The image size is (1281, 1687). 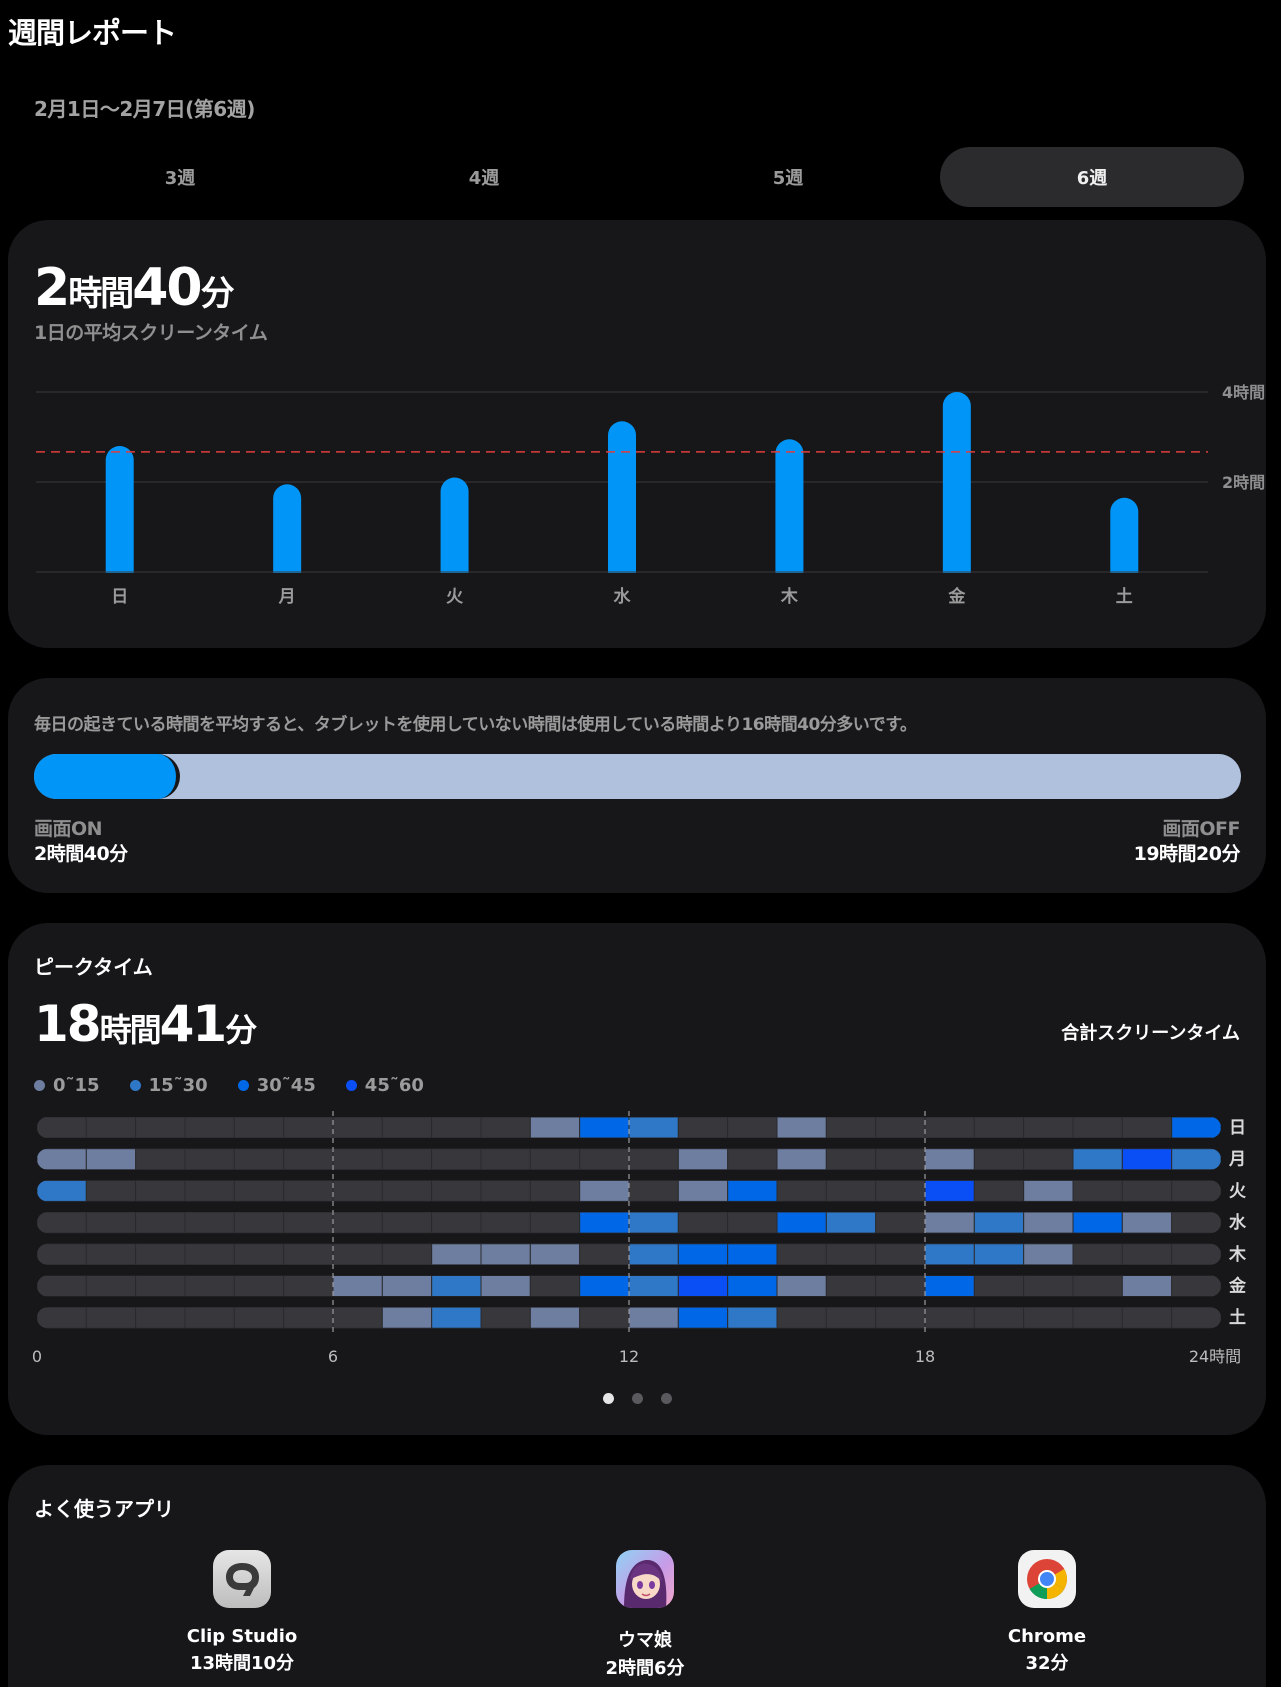 What do you see at coordinates (1201, 829) in the screenshot?
I see `screen-off-label: 画面OFF` at bounding box center [1201, 829].